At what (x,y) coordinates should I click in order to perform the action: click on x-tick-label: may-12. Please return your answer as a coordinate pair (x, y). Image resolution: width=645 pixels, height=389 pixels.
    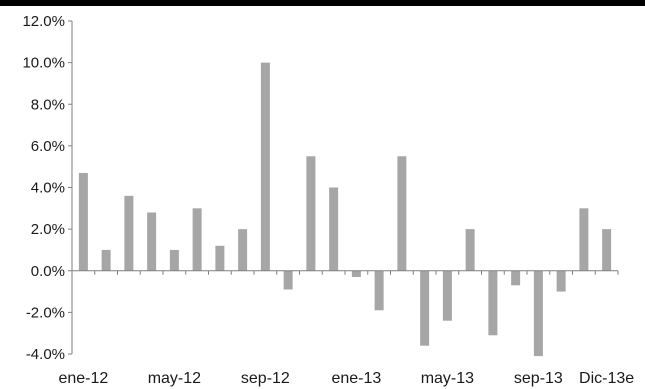
    Looking at the image, I should click on (174, 378).